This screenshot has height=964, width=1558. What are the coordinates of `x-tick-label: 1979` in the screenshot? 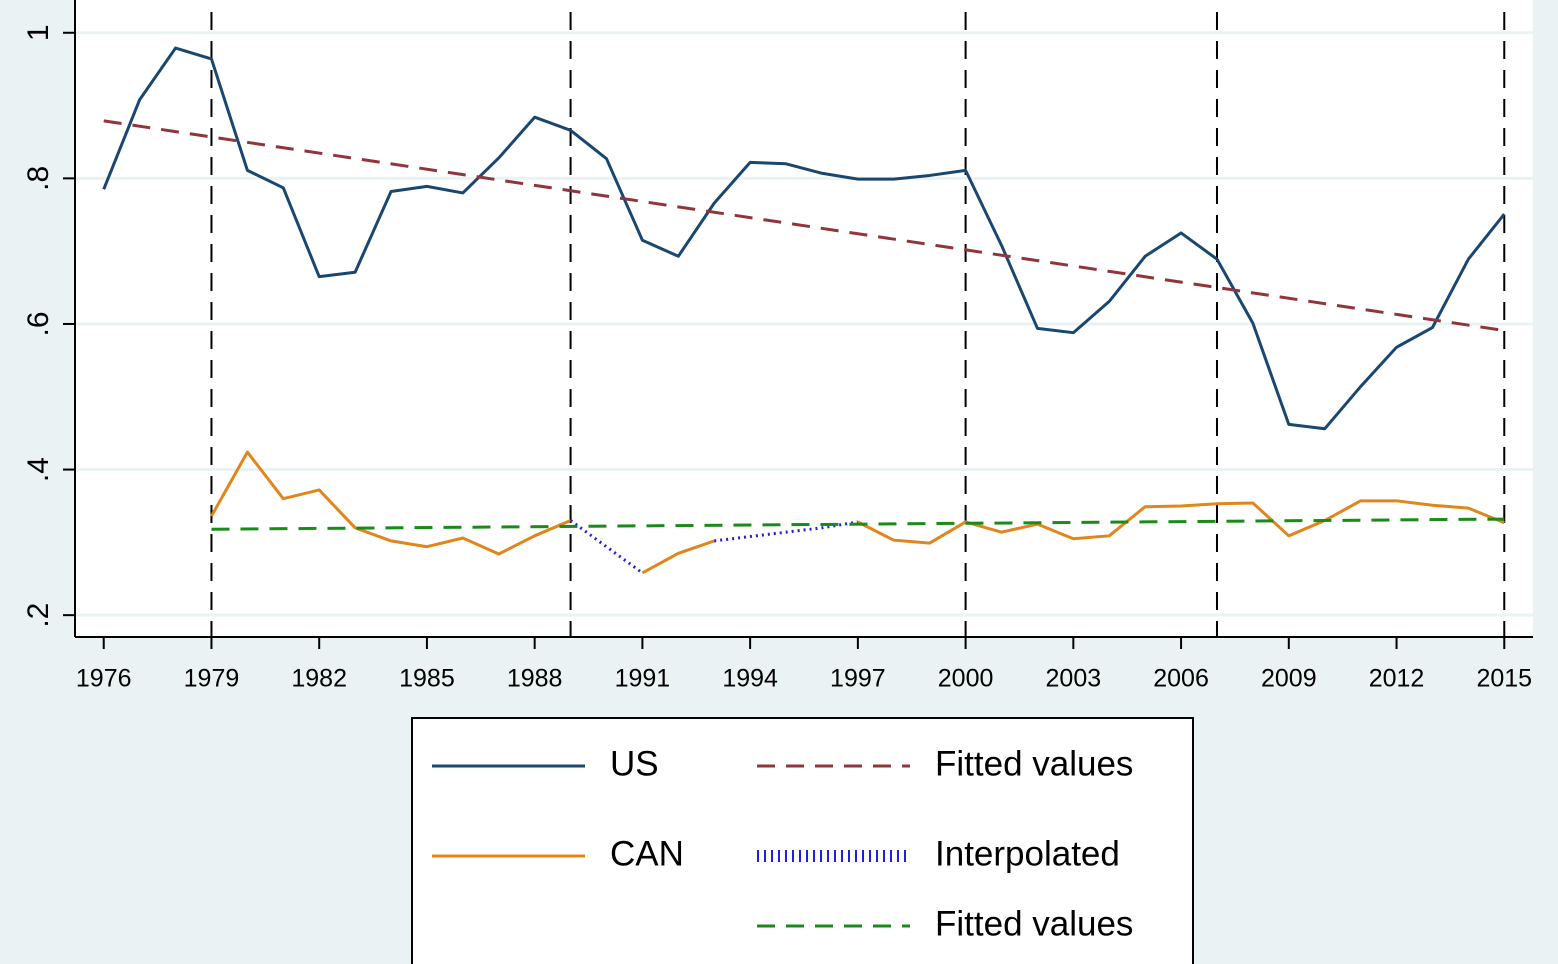 It's located at (212, 679).